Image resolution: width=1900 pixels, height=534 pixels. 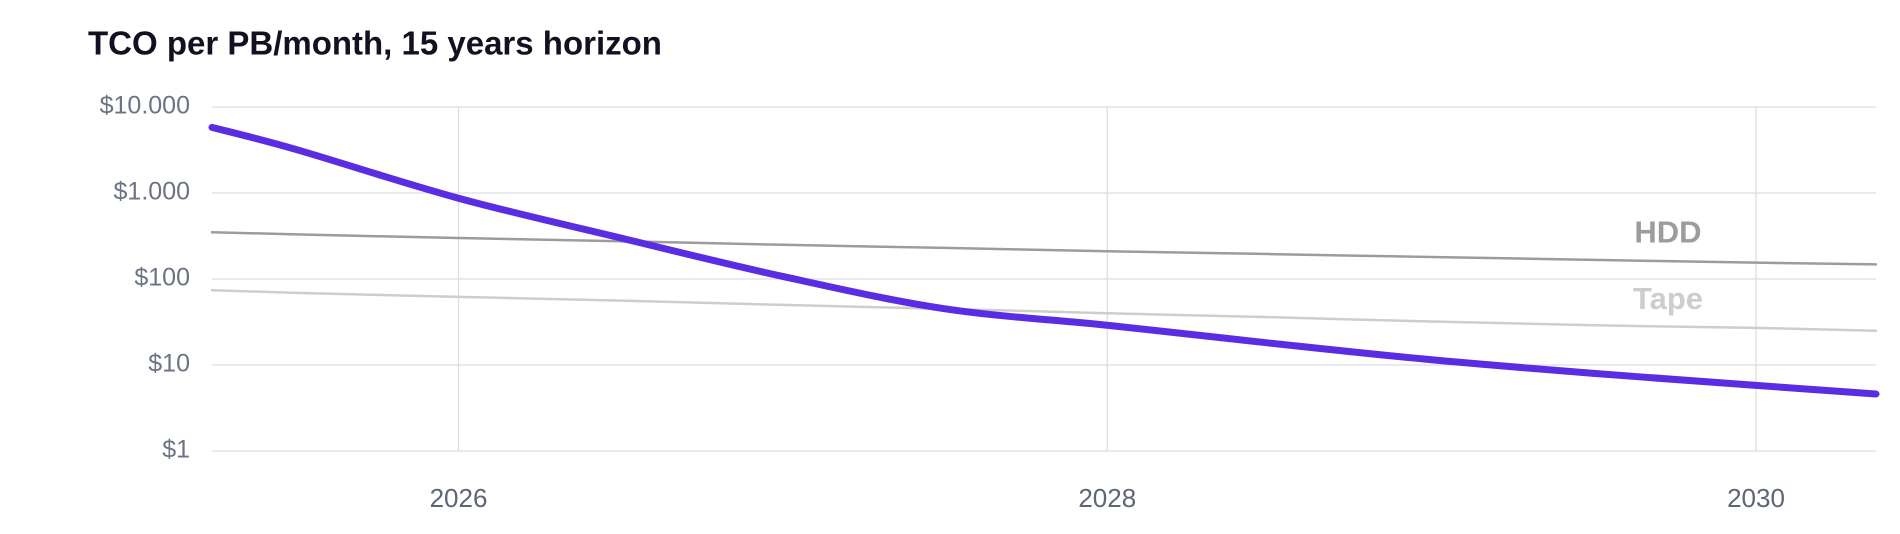 I want to click on series-label: HDD, so click(x=1667, y=232).